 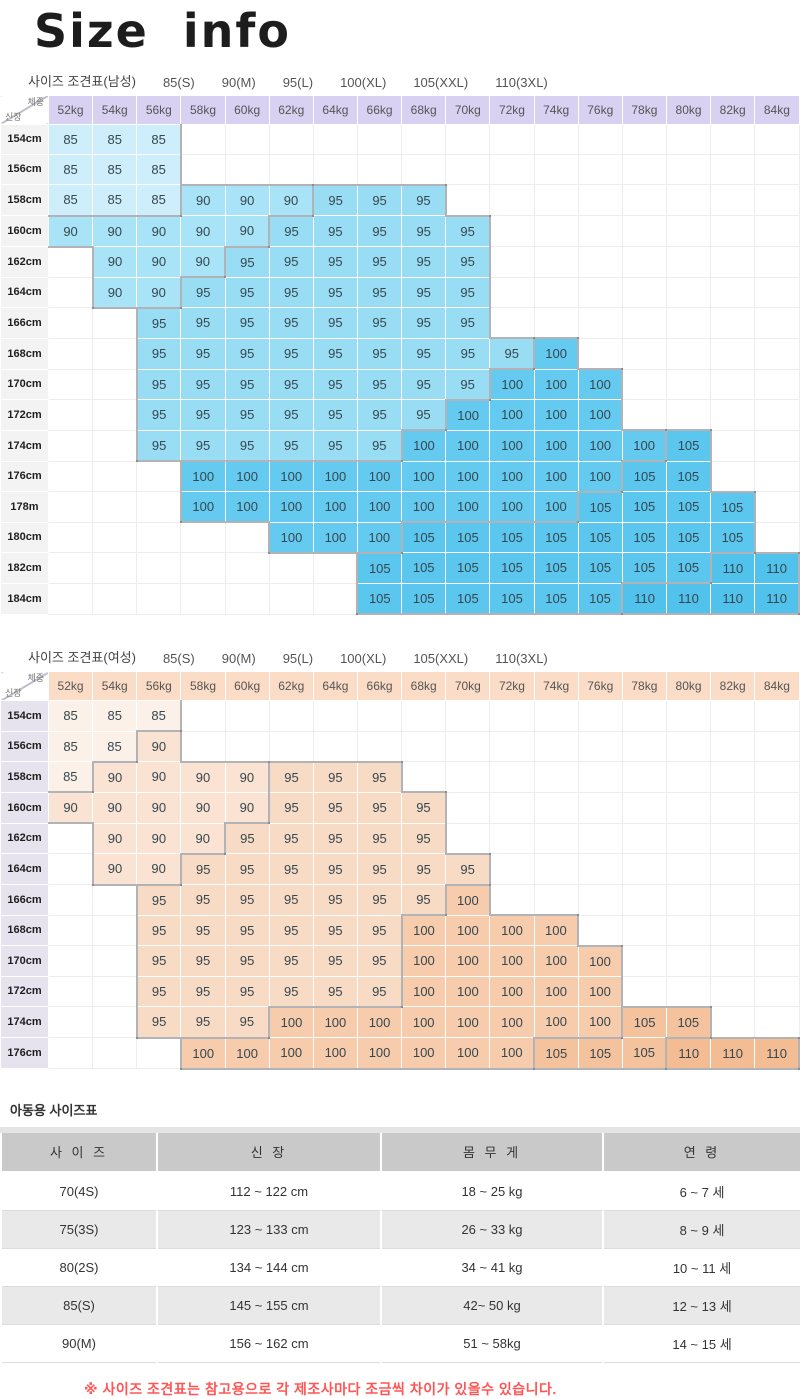 I want to click on kids-size-cell: 51 ~ 58kg, so click(x=492, y=1343).